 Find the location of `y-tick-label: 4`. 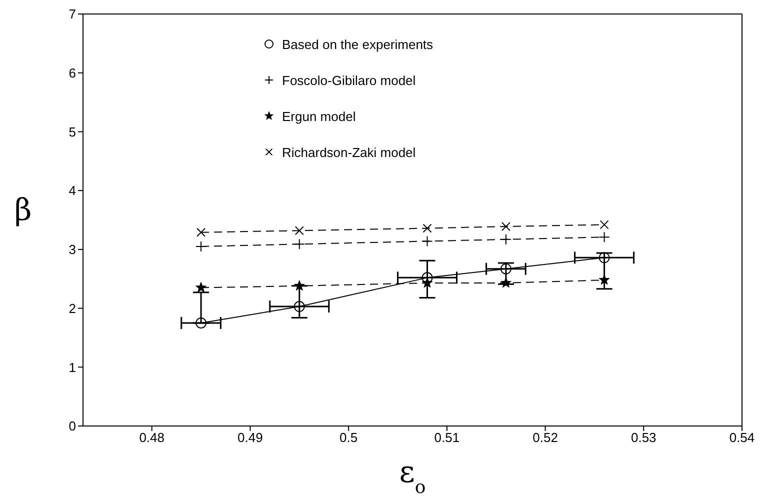

y-tick-label: 4 is located at coordinates (72, 190).